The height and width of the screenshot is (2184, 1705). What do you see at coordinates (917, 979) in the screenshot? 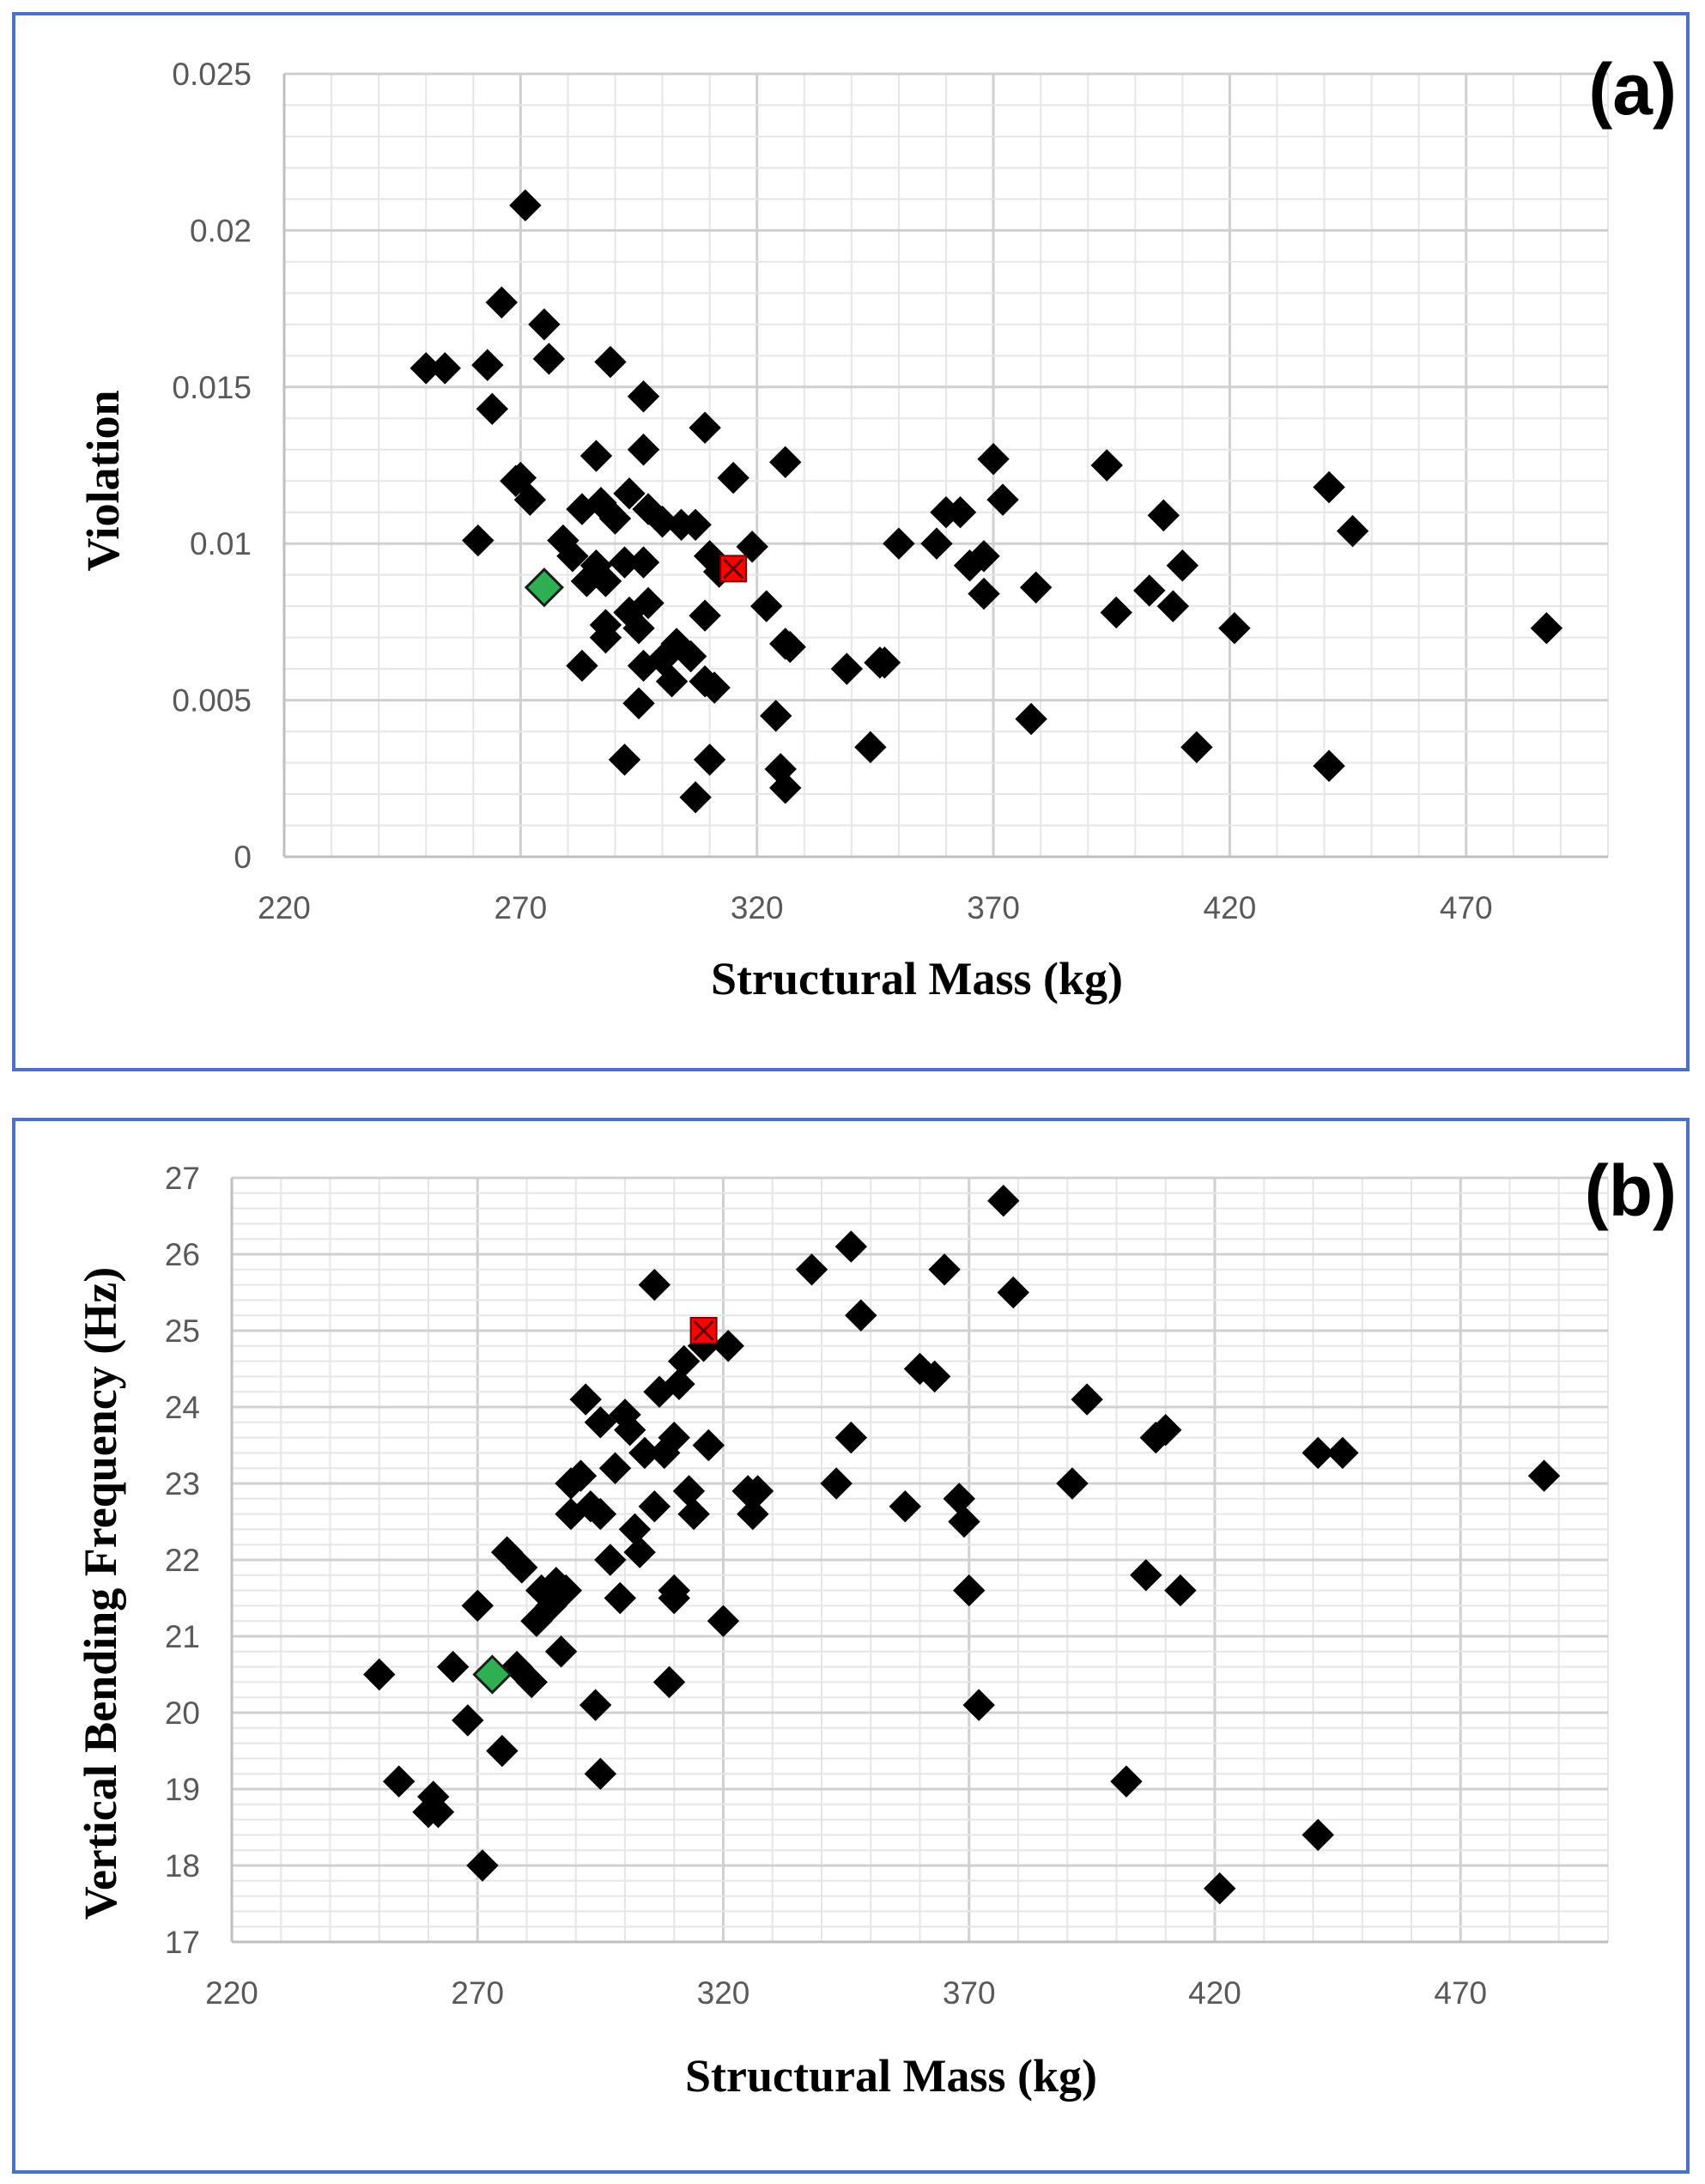
I see `x-axis-title-a: Structural Mass (kg)` at bounding box center [917, 979].